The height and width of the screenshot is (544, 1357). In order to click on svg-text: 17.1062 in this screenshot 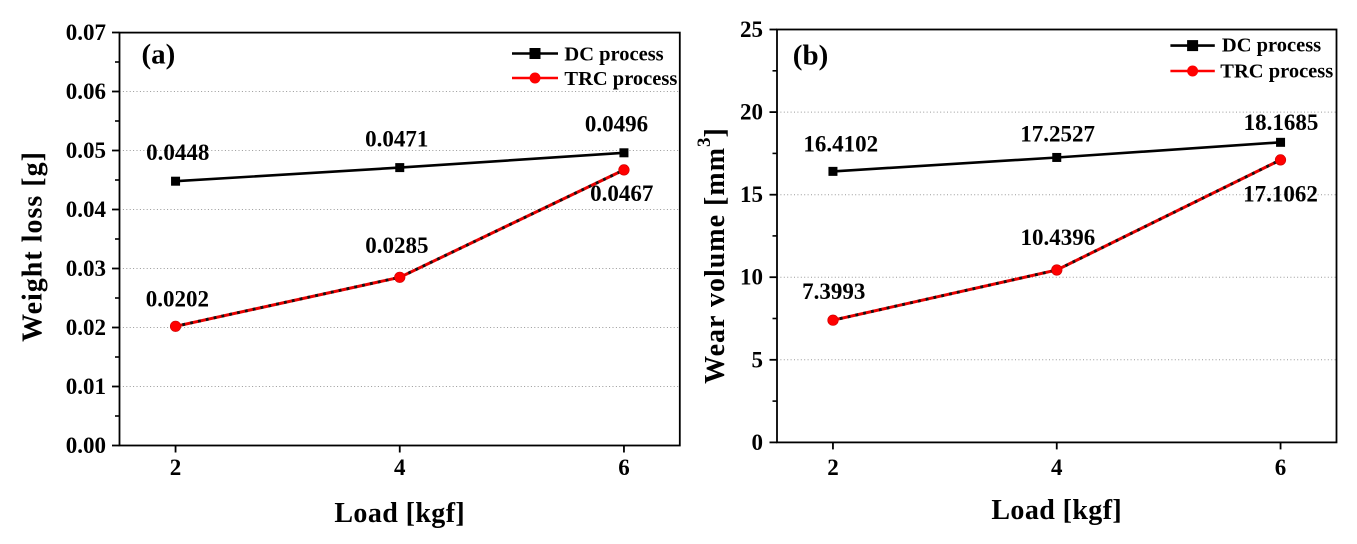, I will do `click(1280, 194)`.